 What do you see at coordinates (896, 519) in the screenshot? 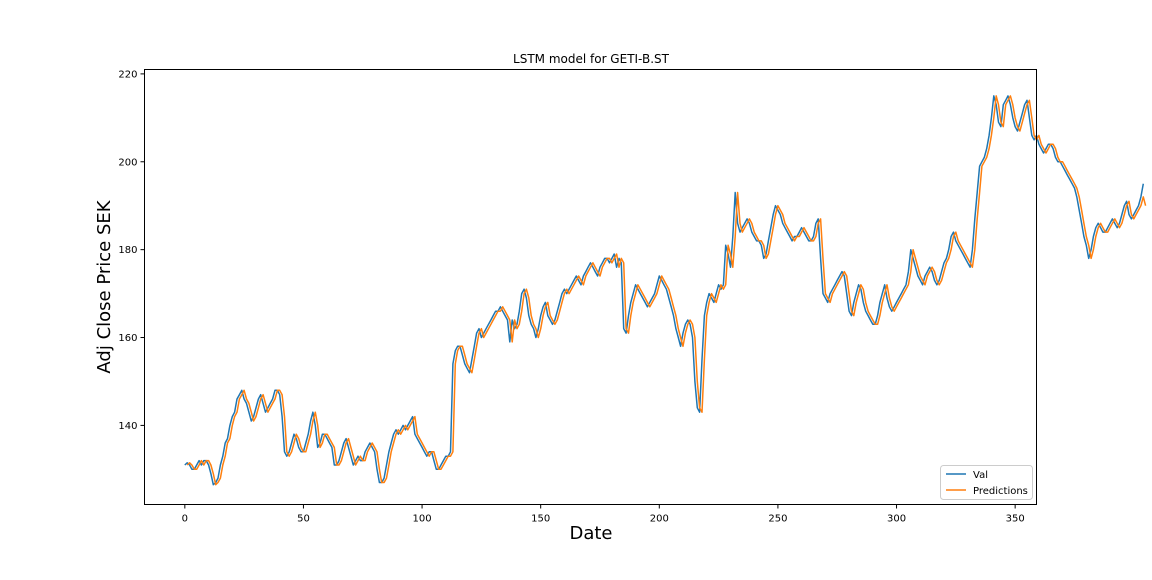
I see `x-tick-label: 300` at bounding box center [896, 519].